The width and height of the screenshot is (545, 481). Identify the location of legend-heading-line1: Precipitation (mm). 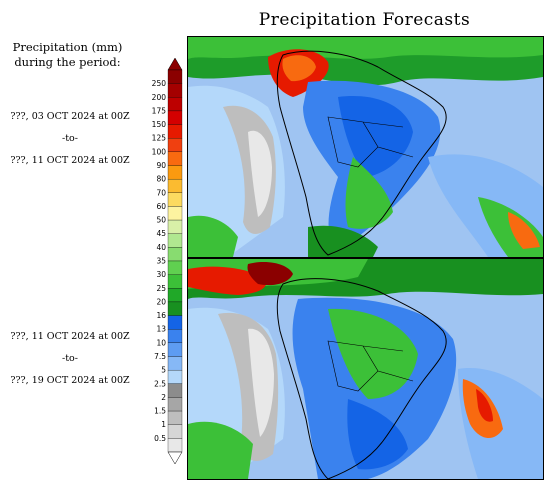
(67, 47).